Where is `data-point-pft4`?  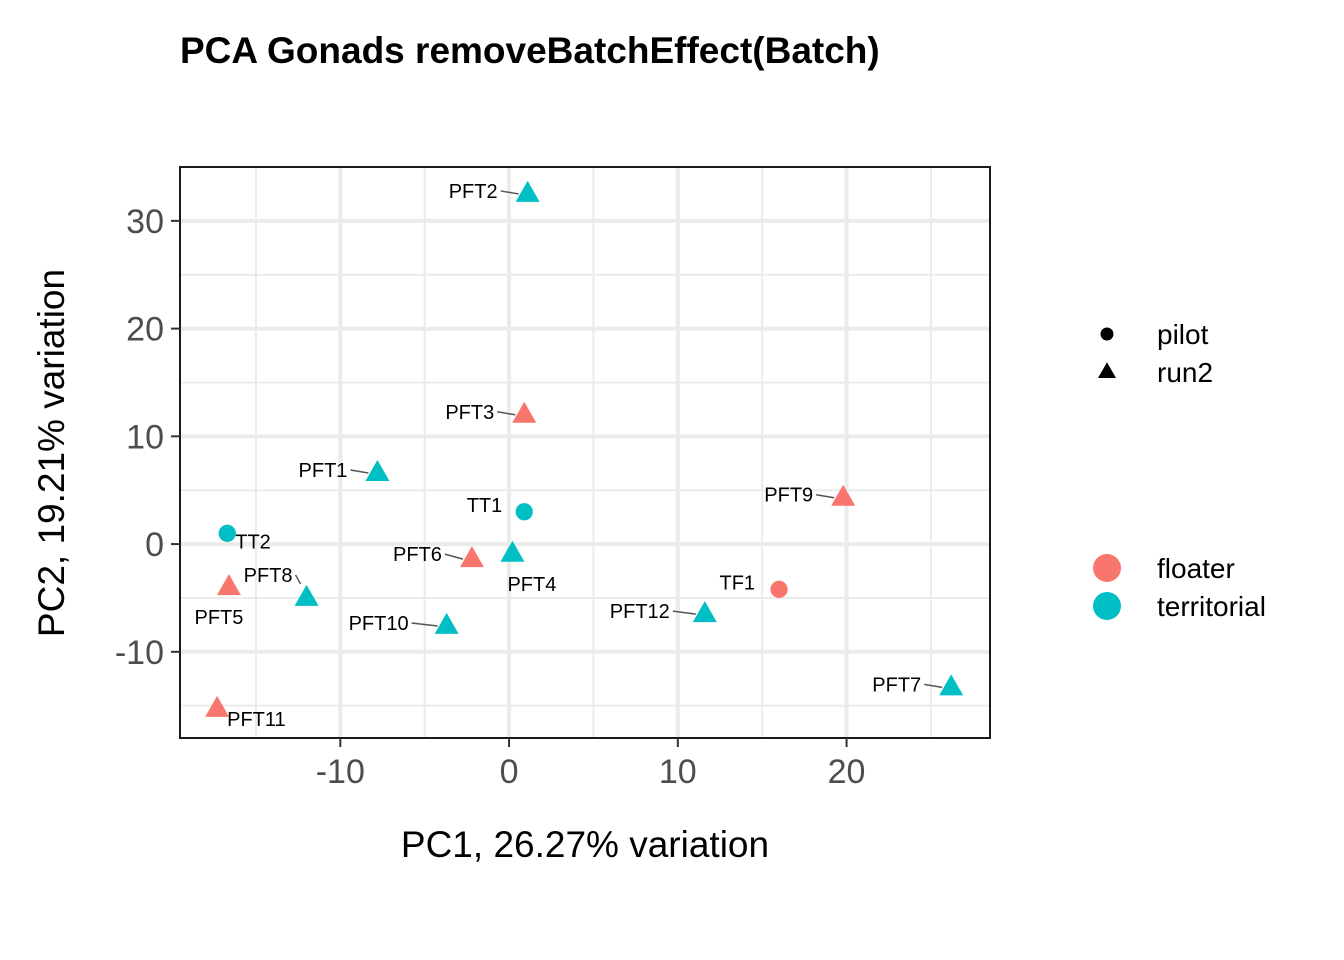
data-point-pft4 is located at coordinates (512, 551).